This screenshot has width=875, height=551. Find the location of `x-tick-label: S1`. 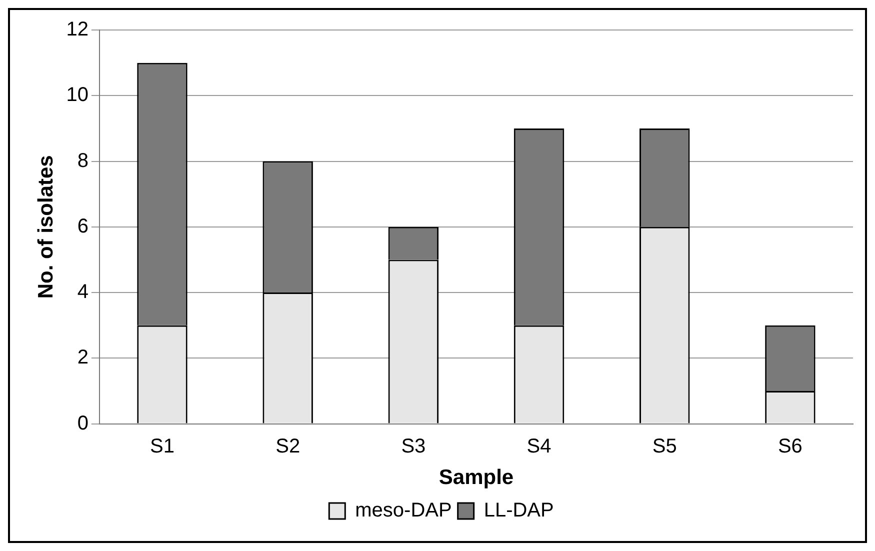

x-tick-label: S1 is located at coordinates (162, 446).